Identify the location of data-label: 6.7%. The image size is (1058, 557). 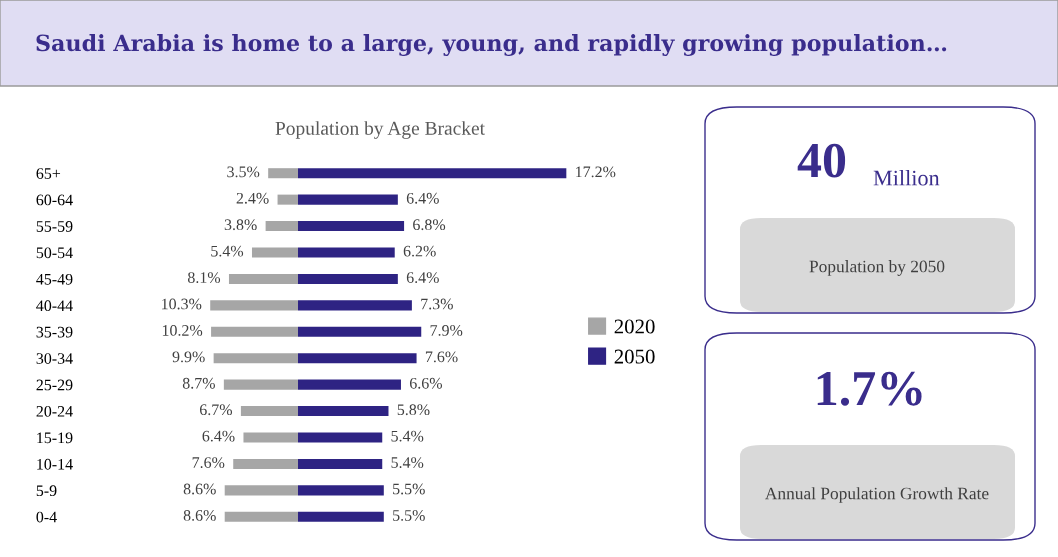
(216, 410).